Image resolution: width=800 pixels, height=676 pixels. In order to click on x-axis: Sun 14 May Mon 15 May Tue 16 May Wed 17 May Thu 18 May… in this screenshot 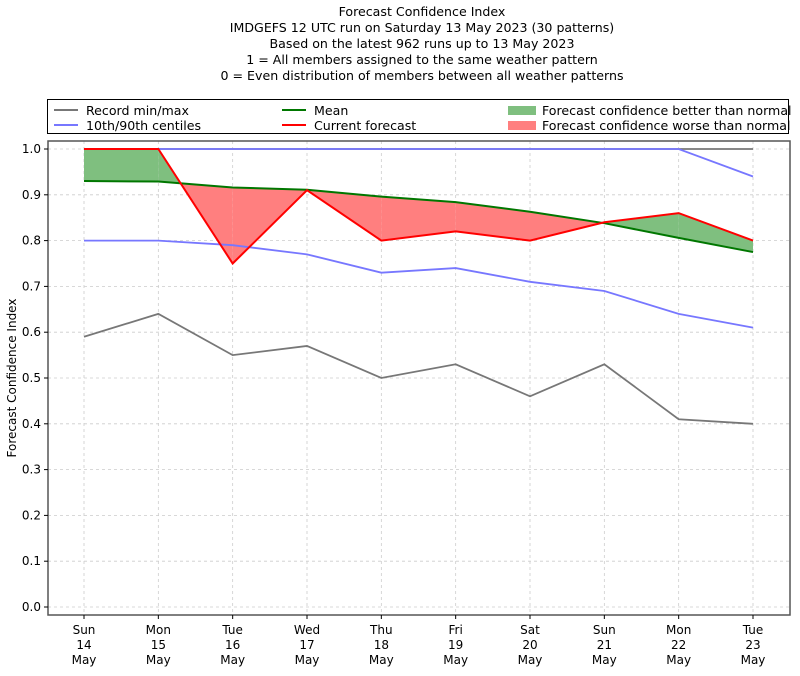, I will do `click(419, 641)`.